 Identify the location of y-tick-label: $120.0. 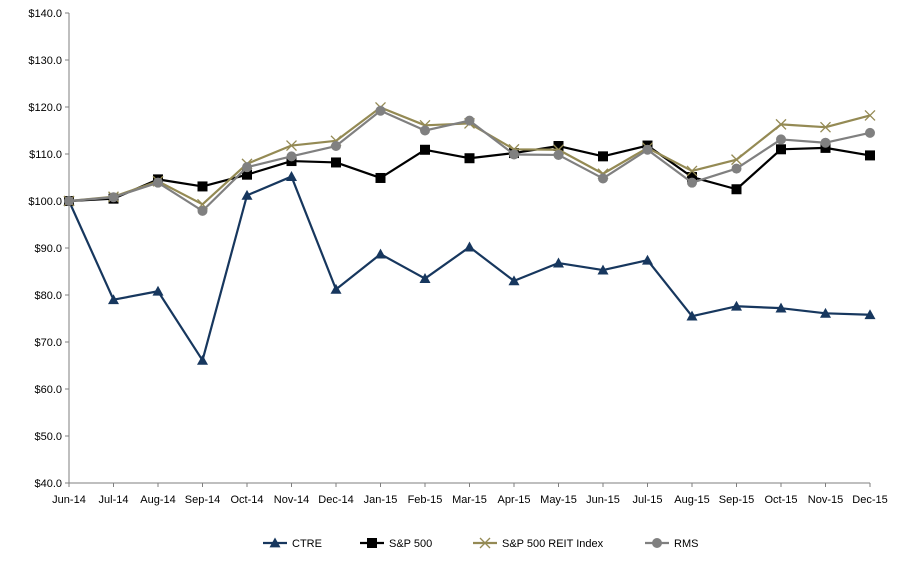
(45, 108).